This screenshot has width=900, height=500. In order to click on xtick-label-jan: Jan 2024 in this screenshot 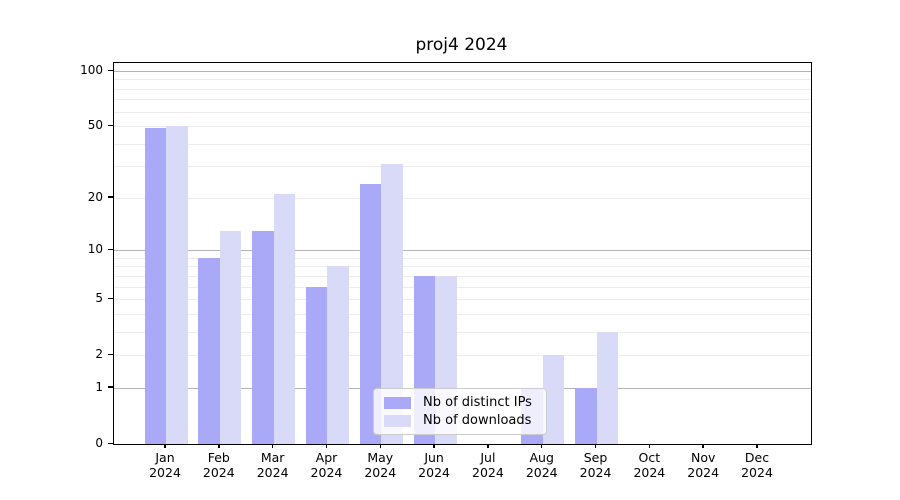, I will do `click(165, 465)`.